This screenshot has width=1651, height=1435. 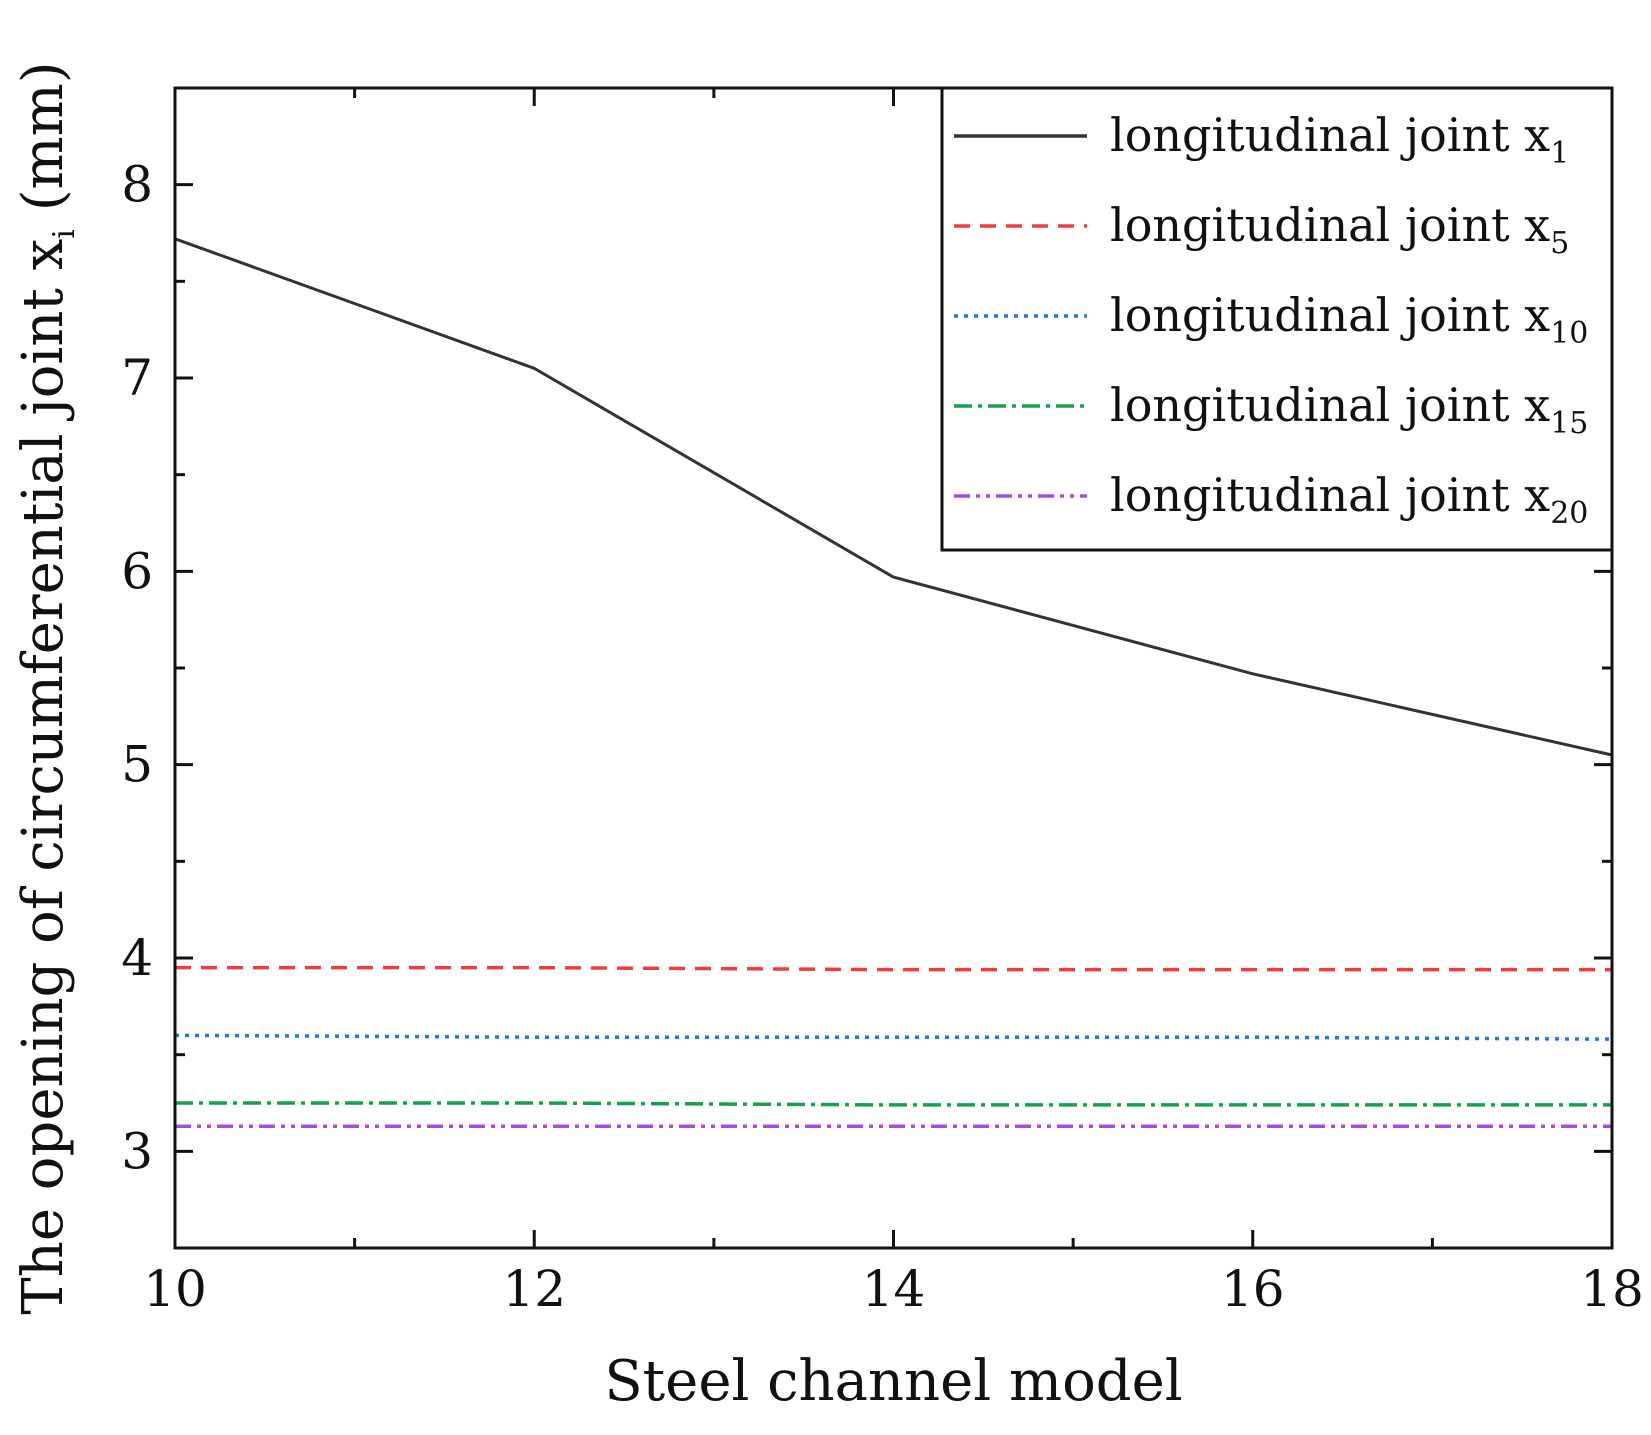 What do you see at coordinates (64, 234) in the screenshot?
I see `y-title-subscript: i` at bounding box center [64, 234].